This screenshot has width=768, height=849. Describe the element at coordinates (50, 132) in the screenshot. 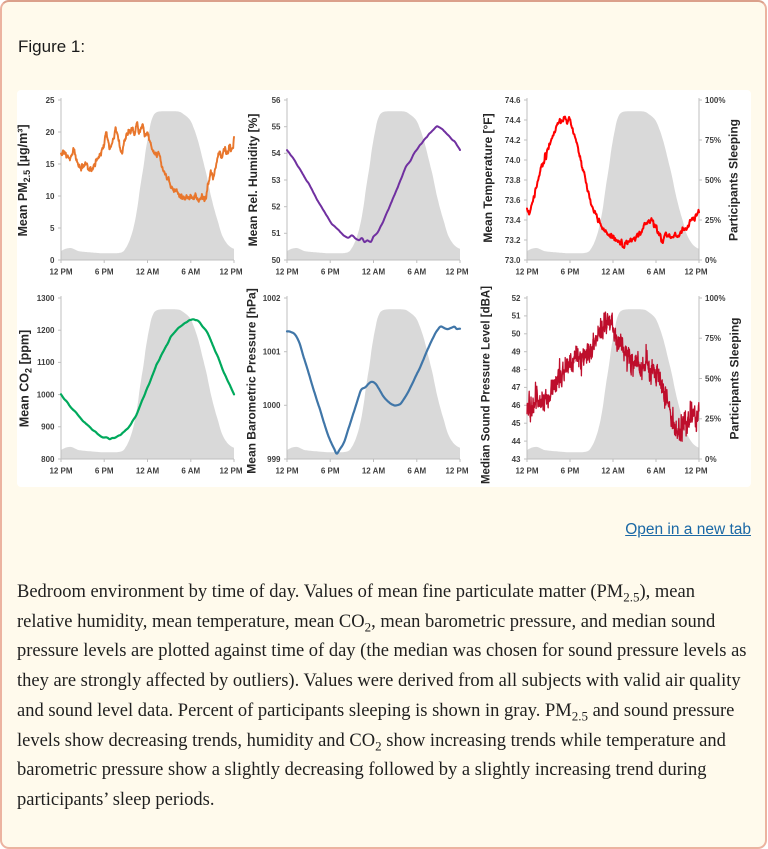

I see `svg-text: 20` at that location.